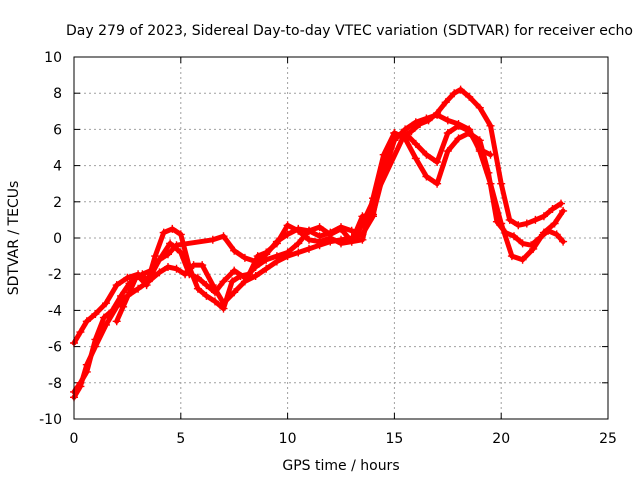  What do you see at coordinates (50, 420) in the screenshot?
I see `y-tick-label: -10` at bounding box center [50, 420].